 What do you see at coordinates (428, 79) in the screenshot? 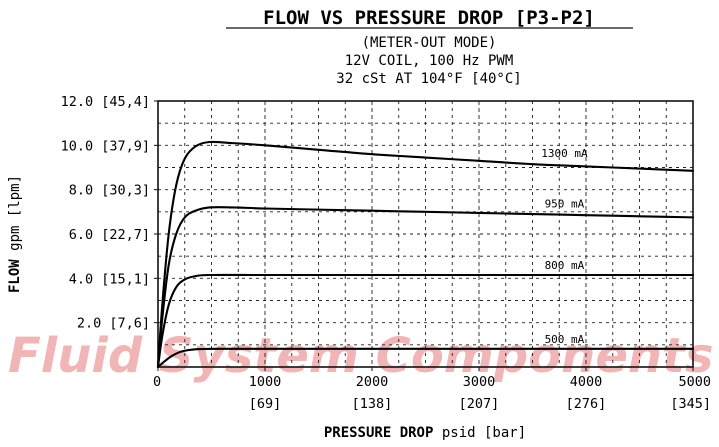
I see `subtitle-viscosity: 32 cSt AT 104°F [40°C]` at bounding box center [428, 79].